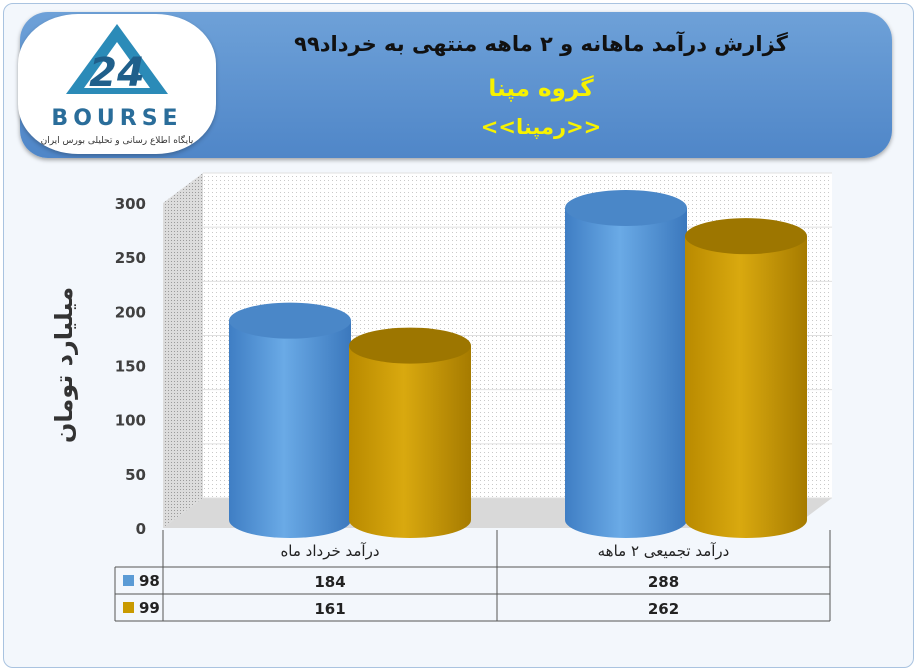 This screenshot has width=917, height=671. Describe the element at coordinates (664, 551) in the screenshot. I see `category-label: درآمد تجمیعی ۲ ماهه` at that location.